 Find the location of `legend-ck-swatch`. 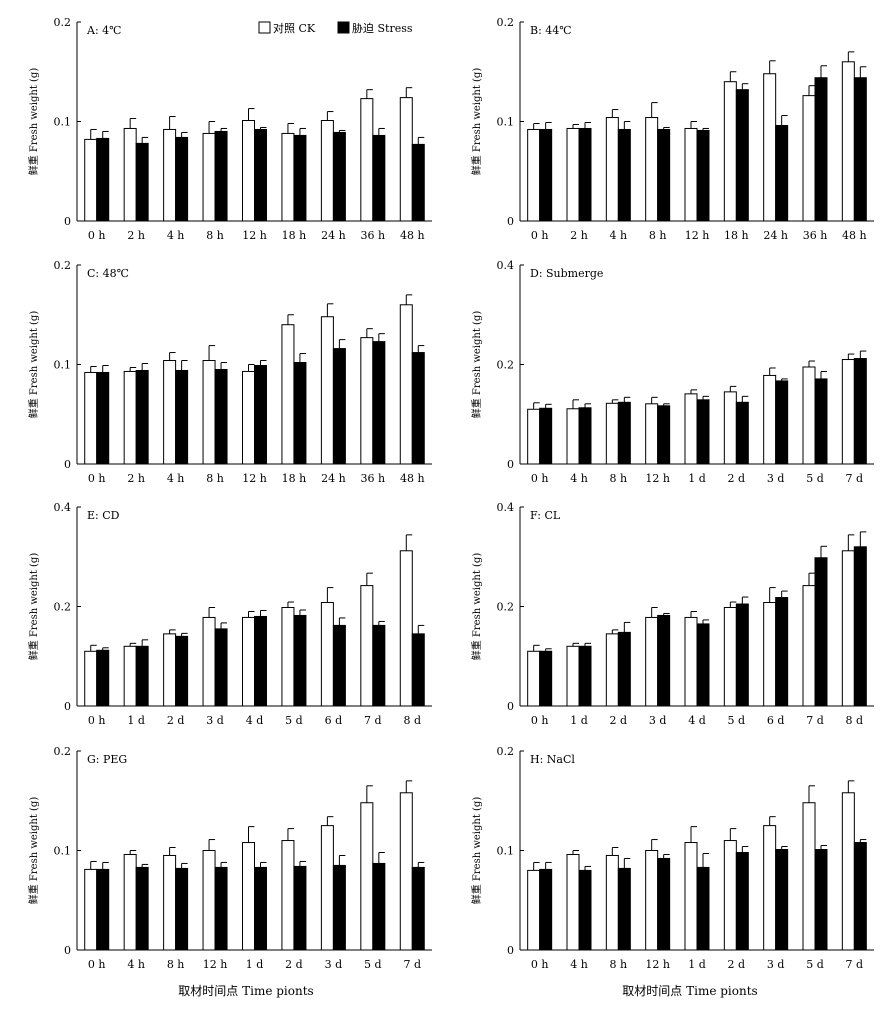

legend-ck-swatch is located at coordinates (264, 27).